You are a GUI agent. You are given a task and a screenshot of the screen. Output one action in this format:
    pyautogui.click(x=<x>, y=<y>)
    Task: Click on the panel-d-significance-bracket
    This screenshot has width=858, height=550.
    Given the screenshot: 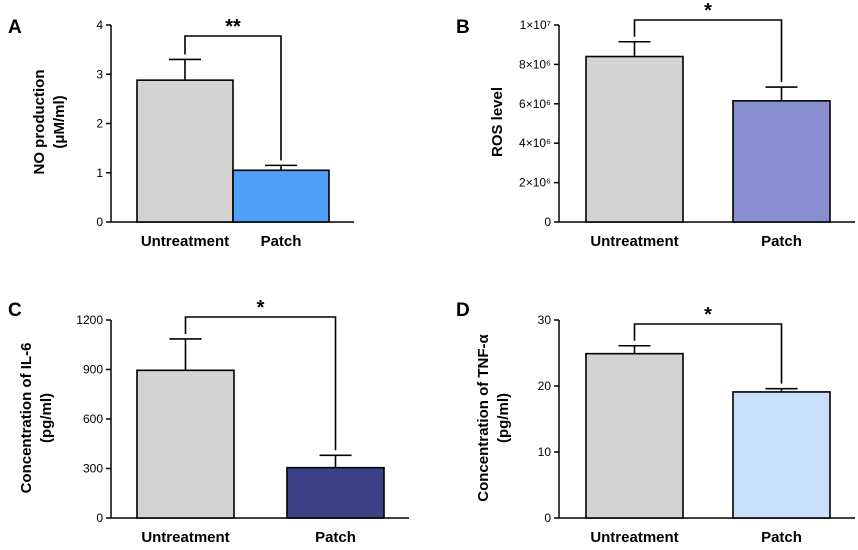 What is the action you would take?
    pyautogui.click(x=708, y=353)
    